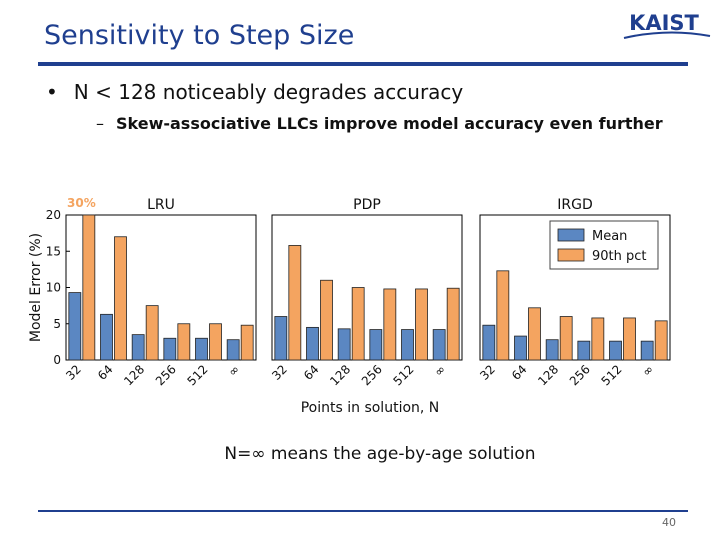 The width and height of the screenshot is (720, 540). I want to click on footer-divider, so click(363, 511).